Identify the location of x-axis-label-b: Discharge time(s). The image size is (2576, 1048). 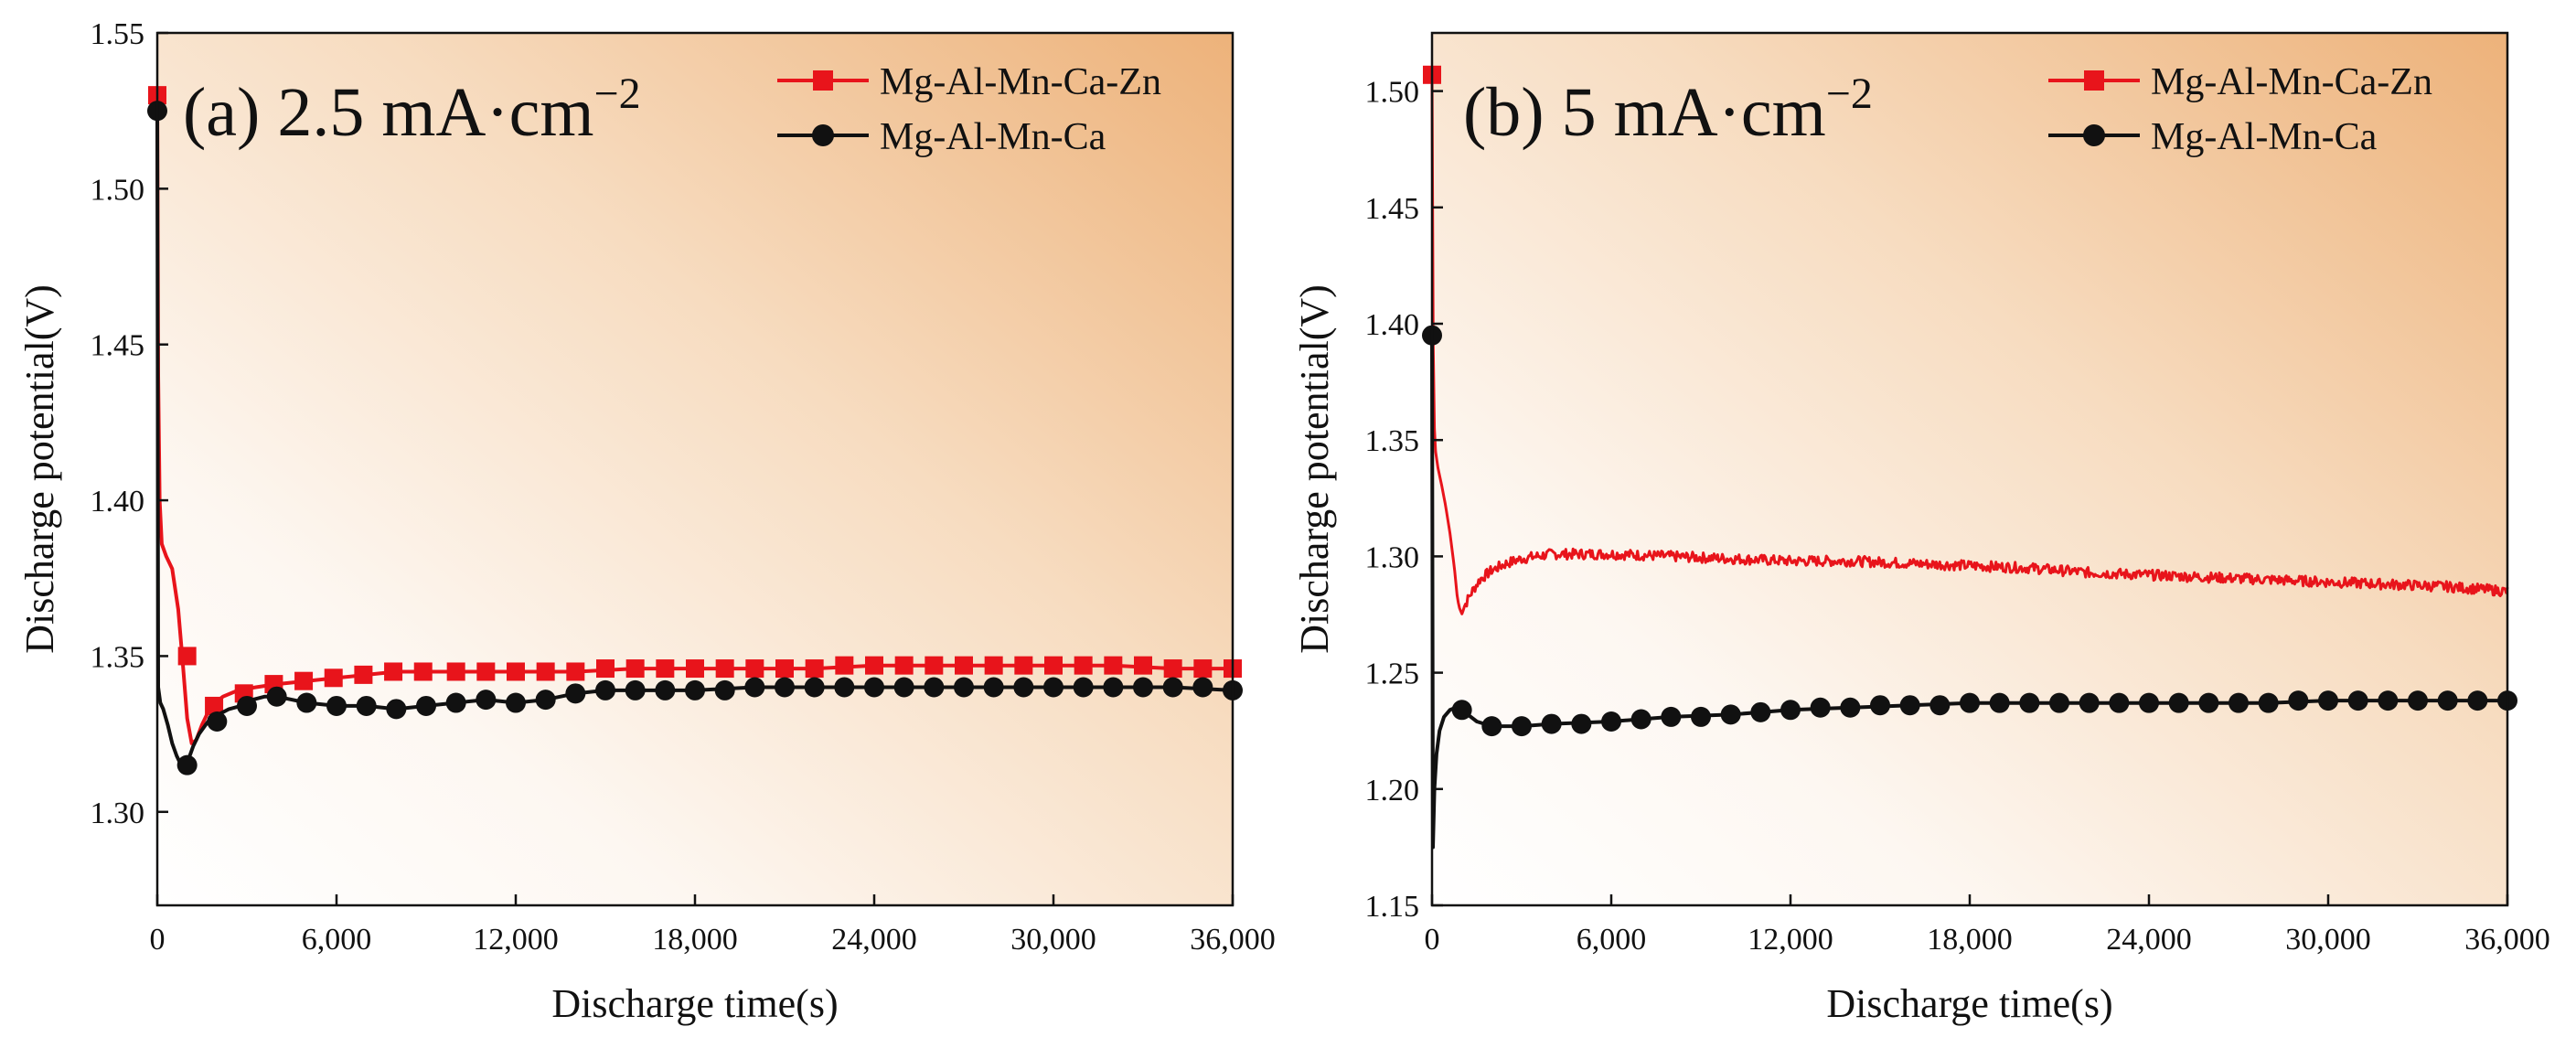
(1969, 1004).